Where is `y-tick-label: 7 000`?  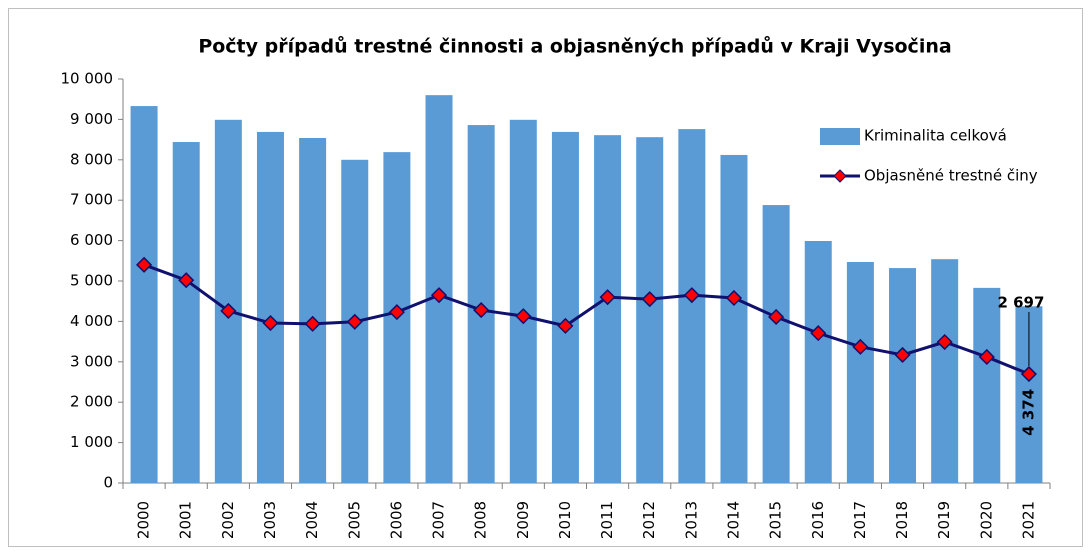 y-tick-label: 7 000 is located at coordinates (91, 200).